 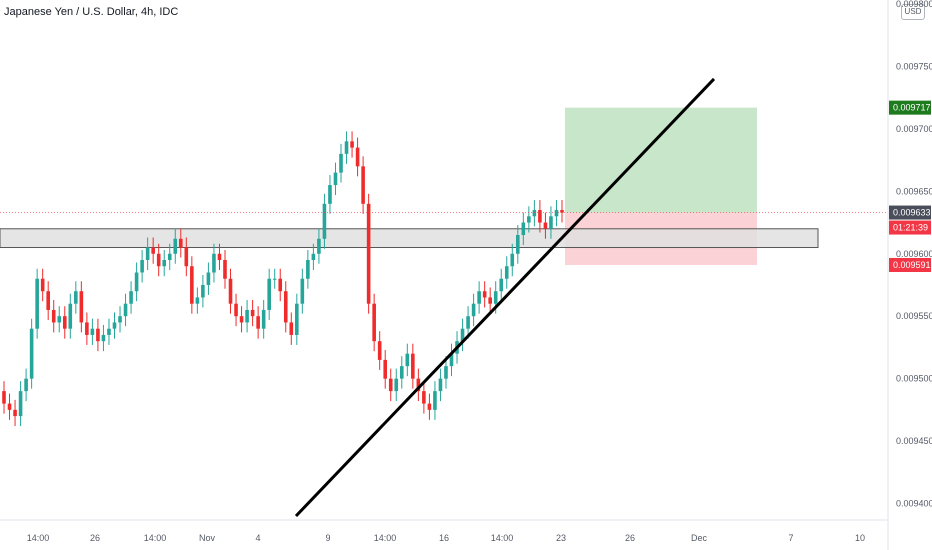 What do you see at coordinates (910, 212) in the screenshot?
I see `current-price-tag-bg` at bounding box center [910, 212].